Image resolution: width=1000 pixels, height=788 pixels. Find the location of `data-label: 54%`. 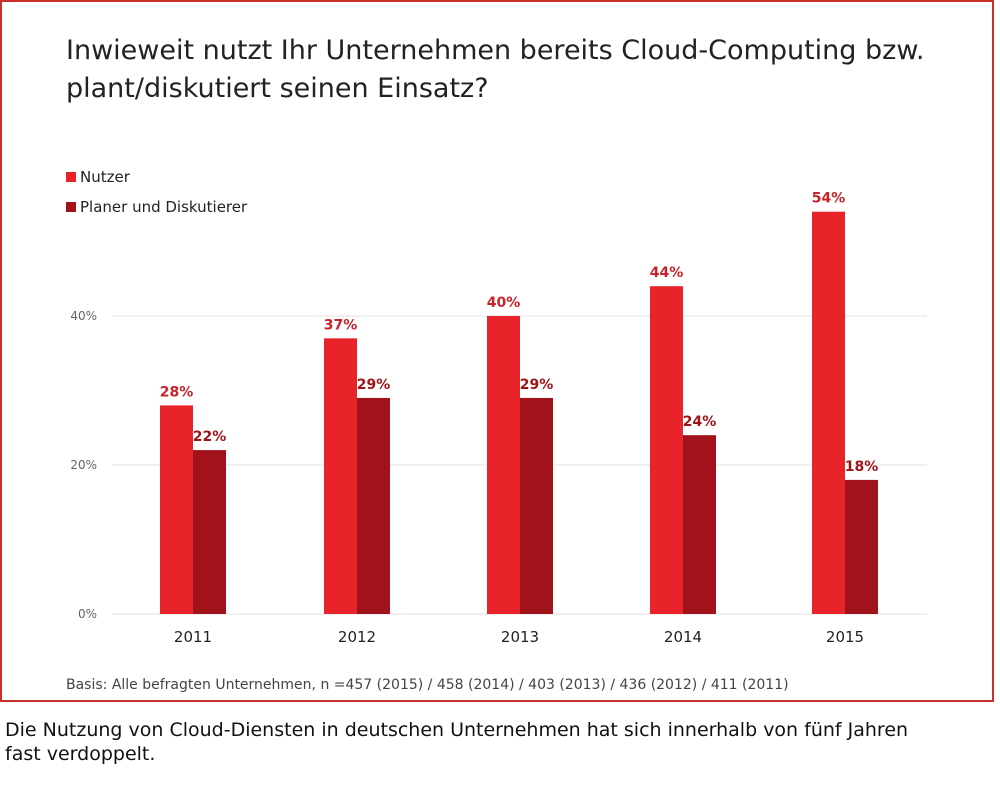

data-label: 54% is located at coordinates (829, 199).